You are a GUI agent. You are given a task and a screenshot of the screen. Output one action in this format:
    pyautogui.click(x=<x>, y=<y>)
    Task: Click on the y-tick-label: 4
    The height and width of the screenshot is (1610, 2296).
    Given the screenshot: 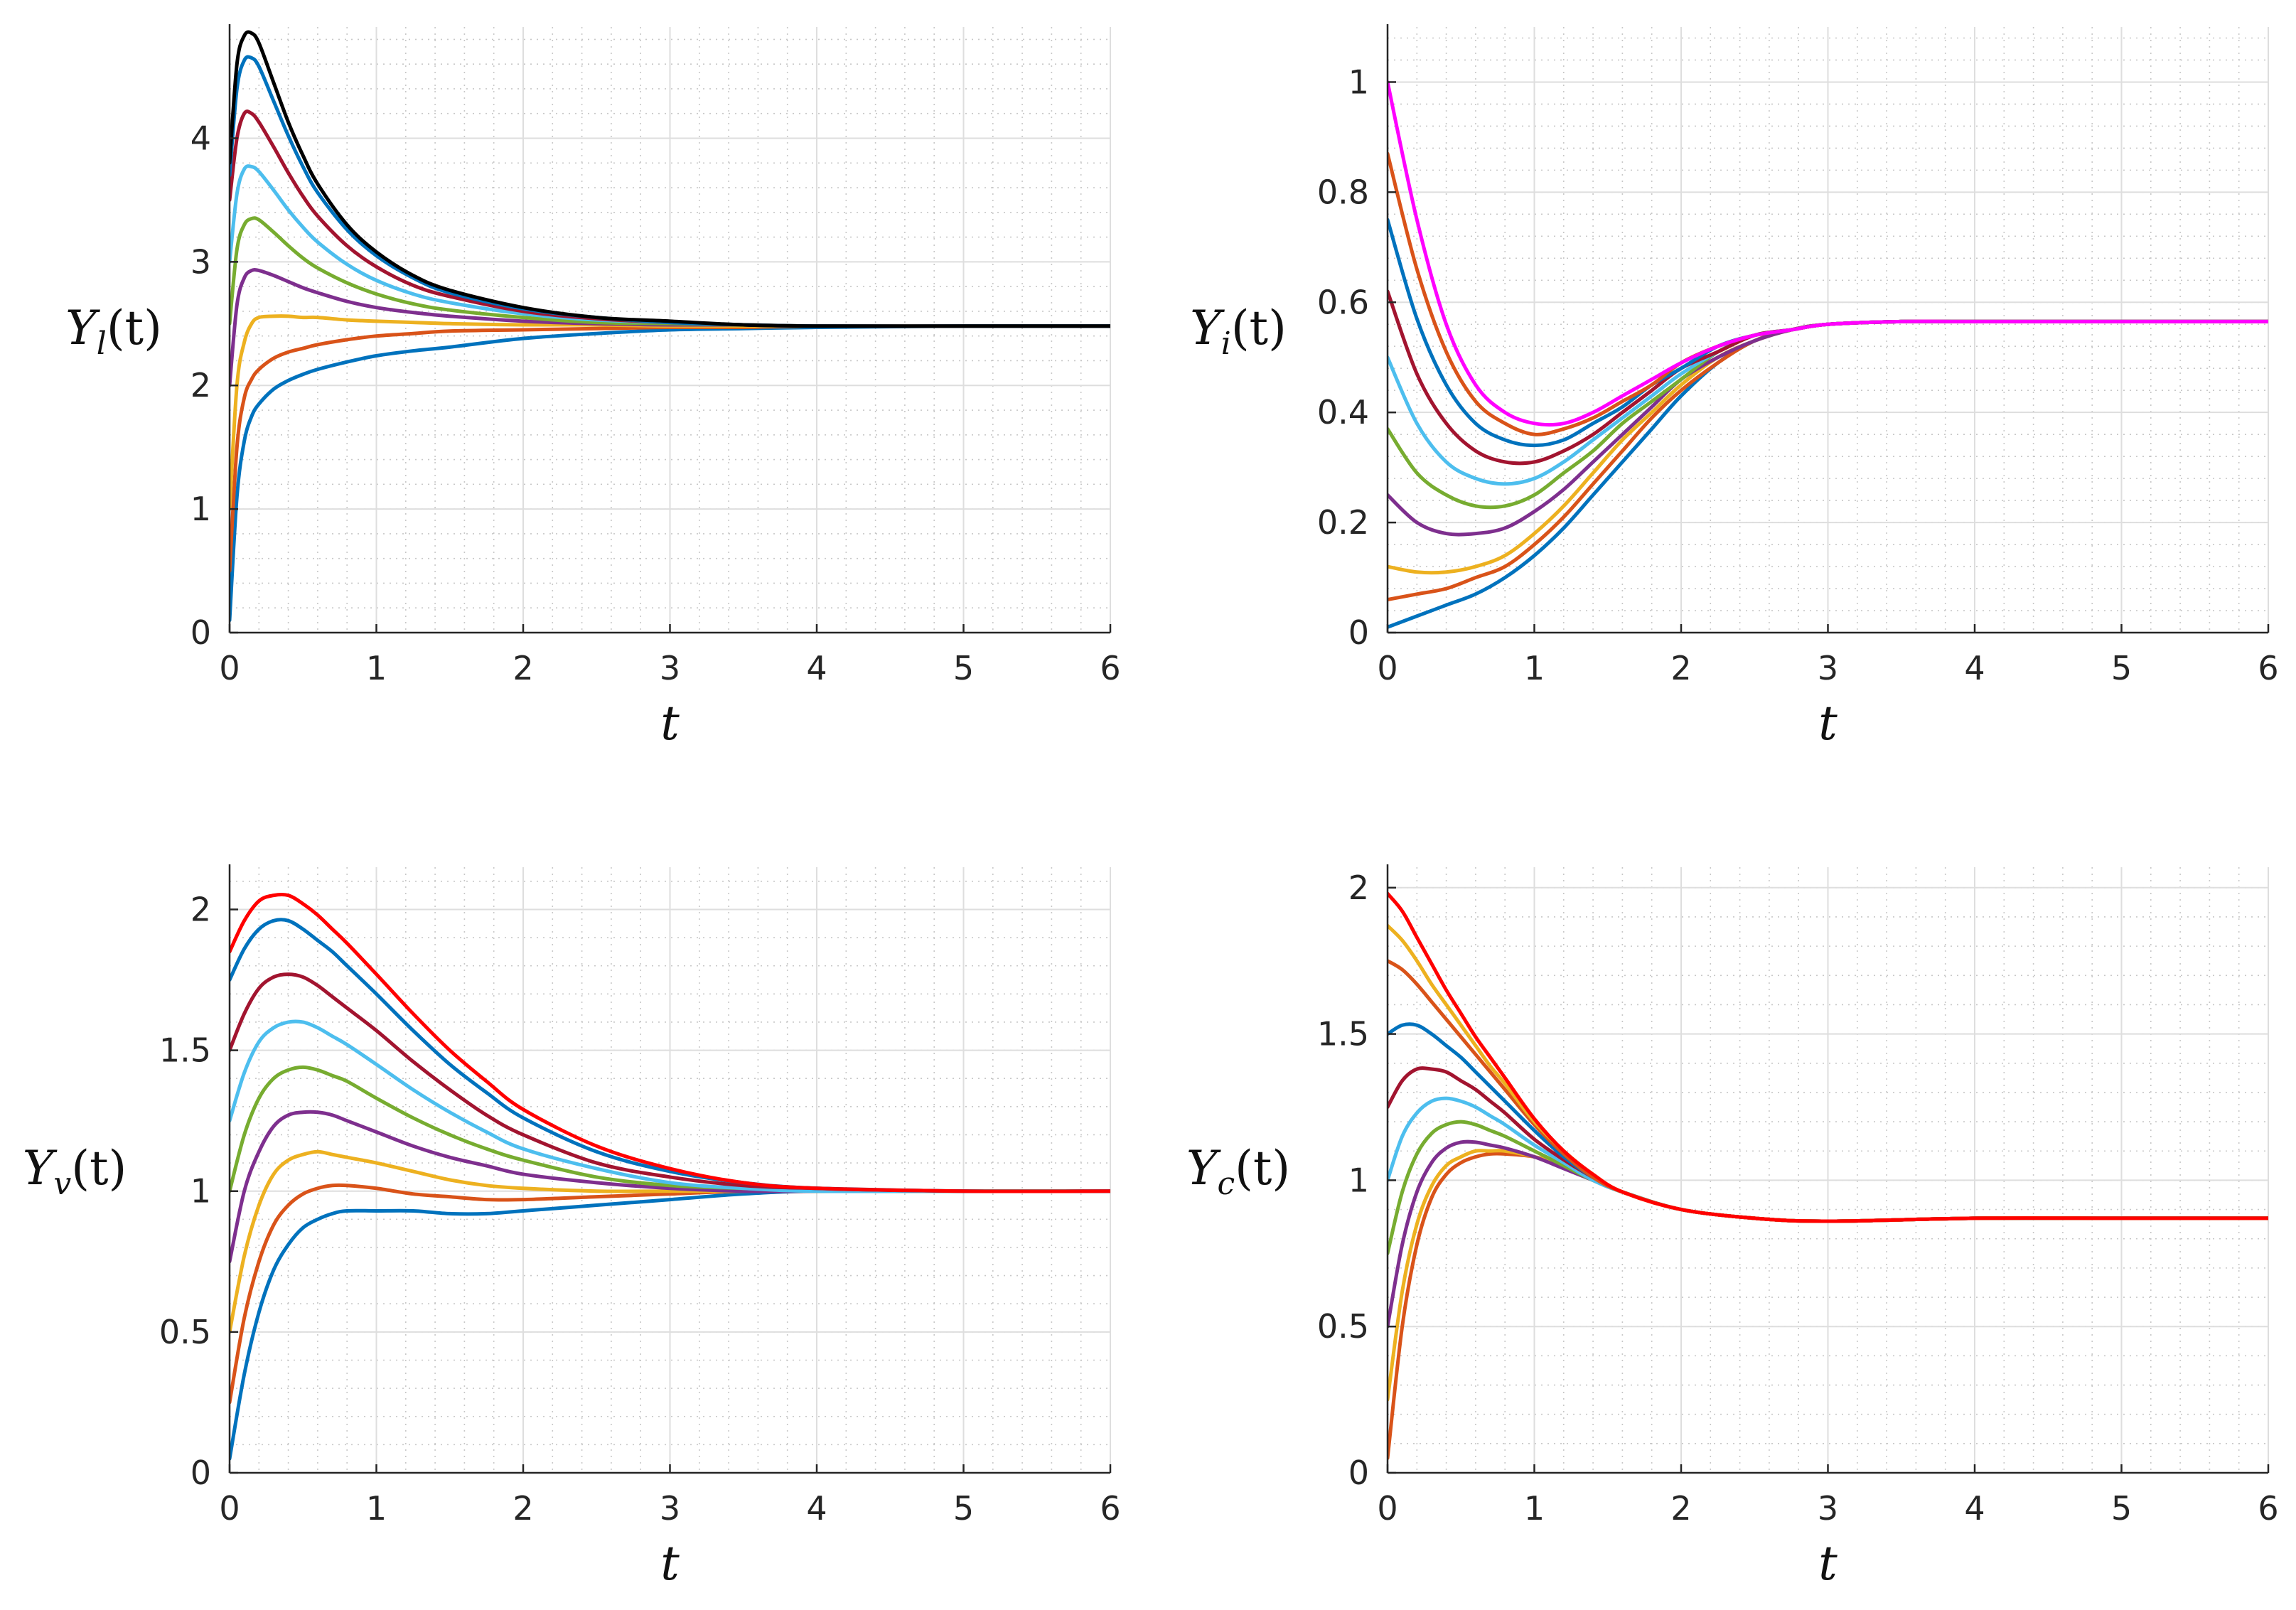 What is the action you would take?
    pyautogui.click(x=201, y=138)
    